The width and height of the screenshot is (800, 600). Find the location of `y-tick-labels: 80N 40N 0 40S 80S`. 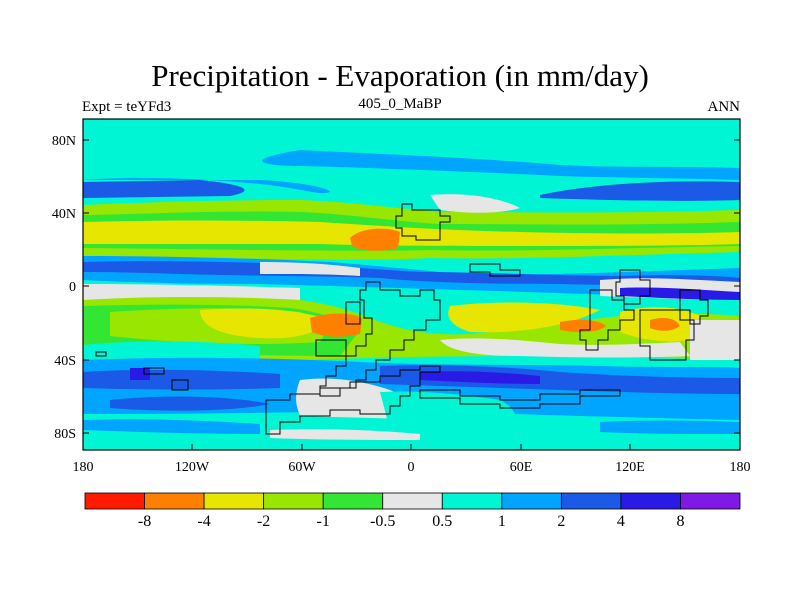

y-tick-labels: 80N 40N 0 40S 80S is located at coordinates (64, 288).